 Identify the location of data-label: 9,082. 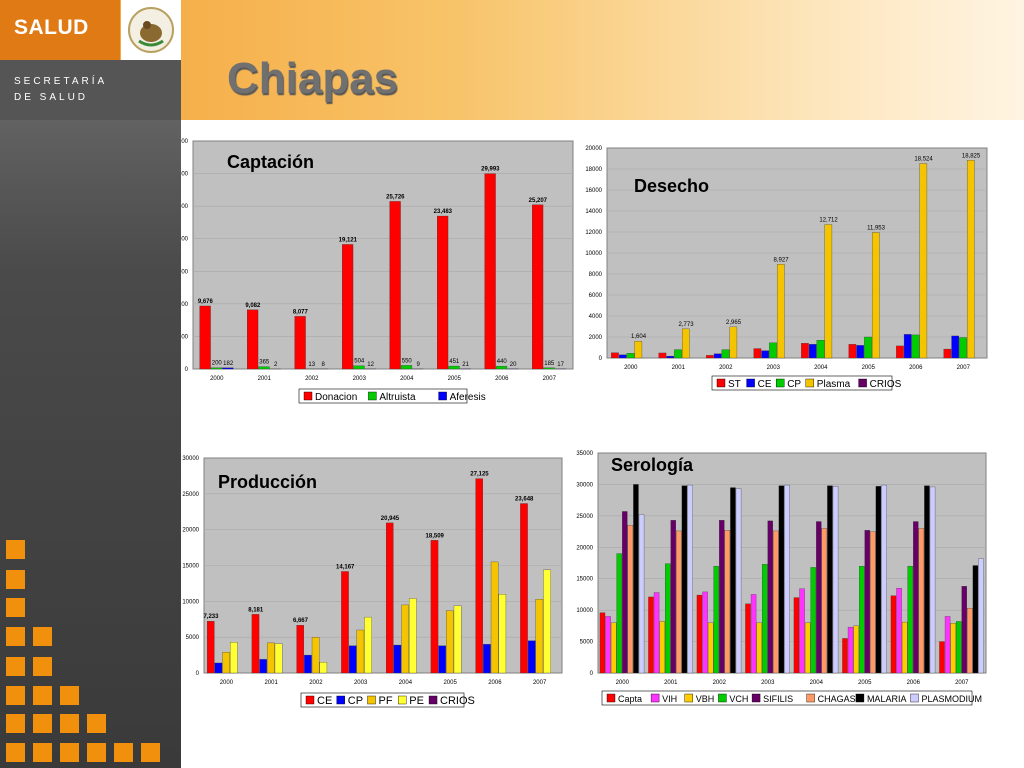
(253, 306).